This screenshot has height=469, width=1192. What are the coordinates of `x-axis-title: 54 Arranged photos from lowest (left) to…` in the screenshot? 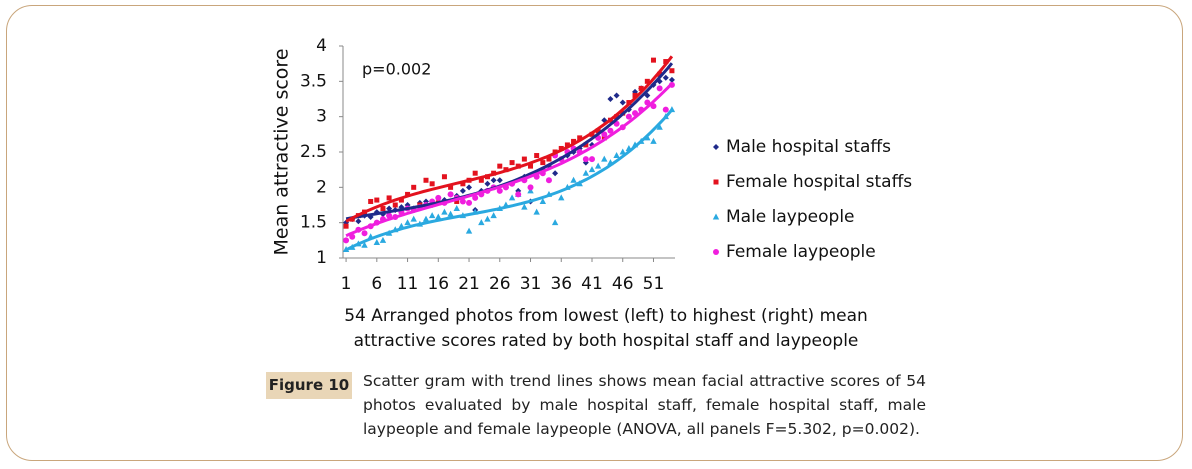 It's located at (606, 316).